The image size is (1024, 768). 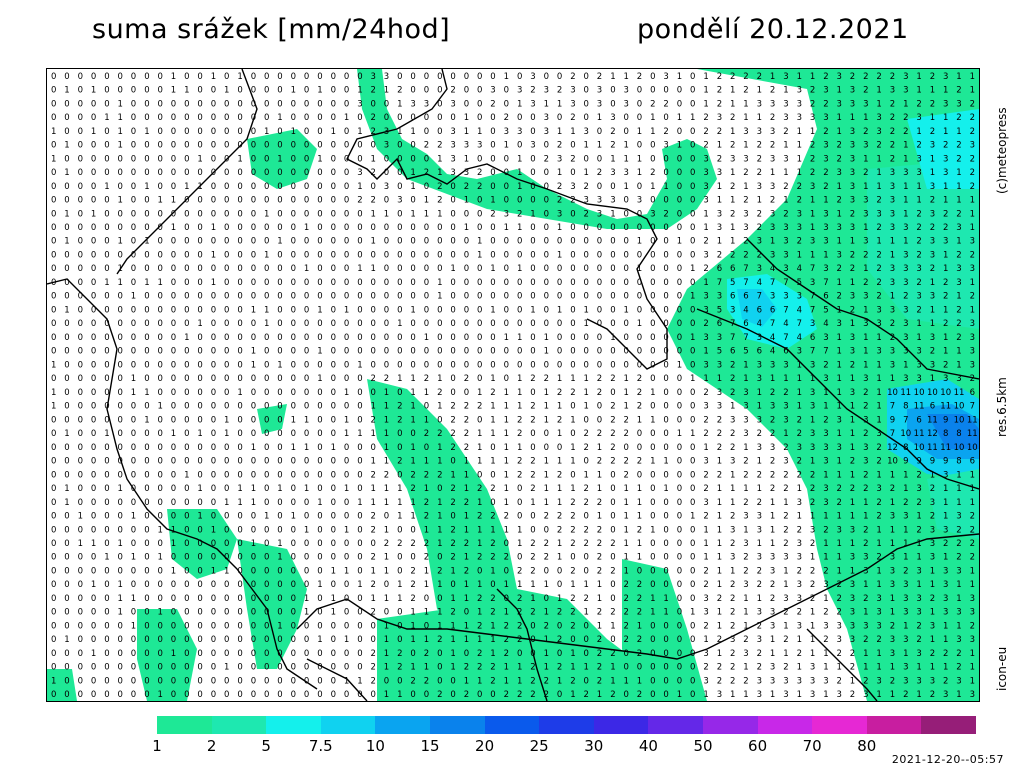 I want to click on legend-label: 10, so click(x=375, y=746).